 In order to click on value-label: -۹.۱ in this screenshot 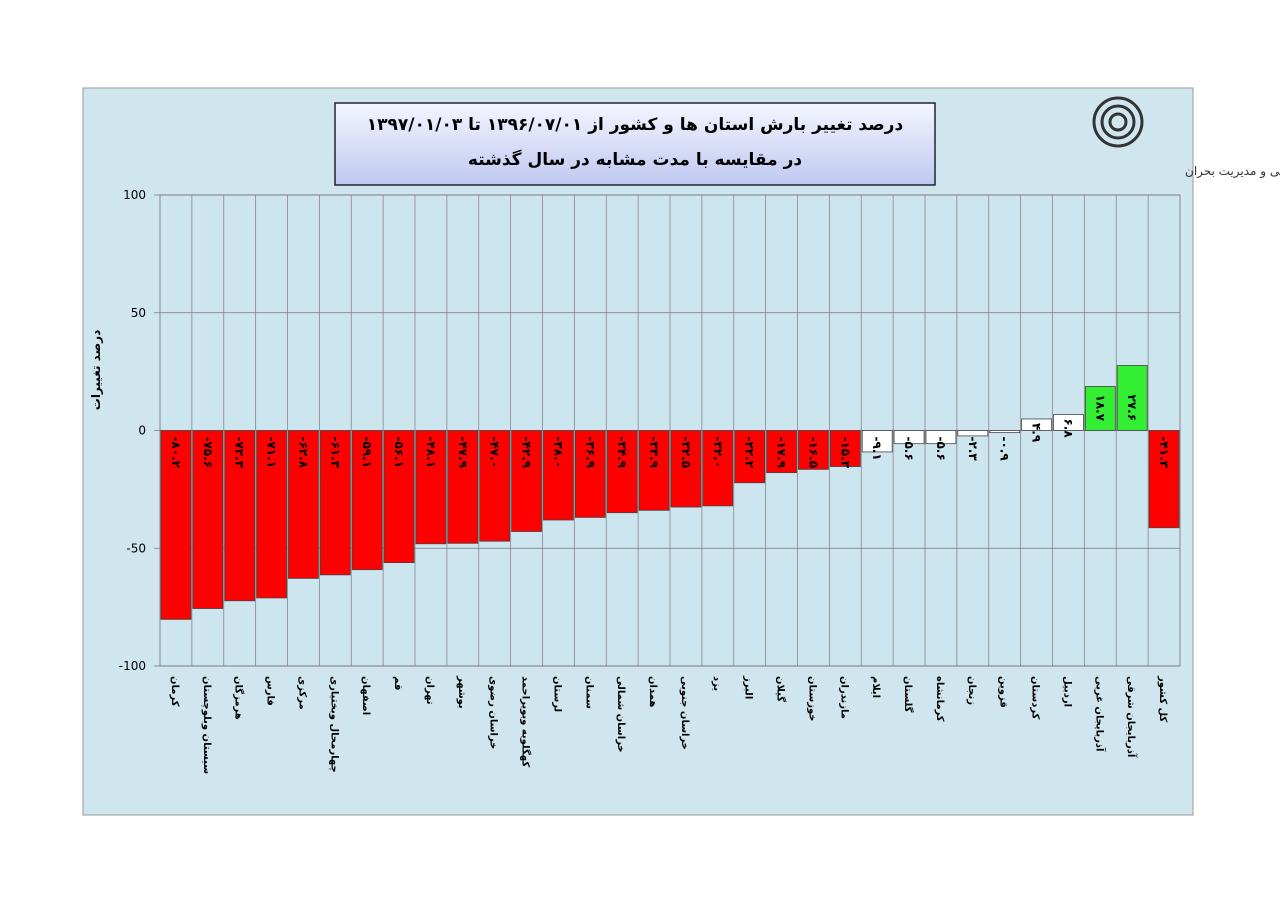, I will do `click(877, 449)`.